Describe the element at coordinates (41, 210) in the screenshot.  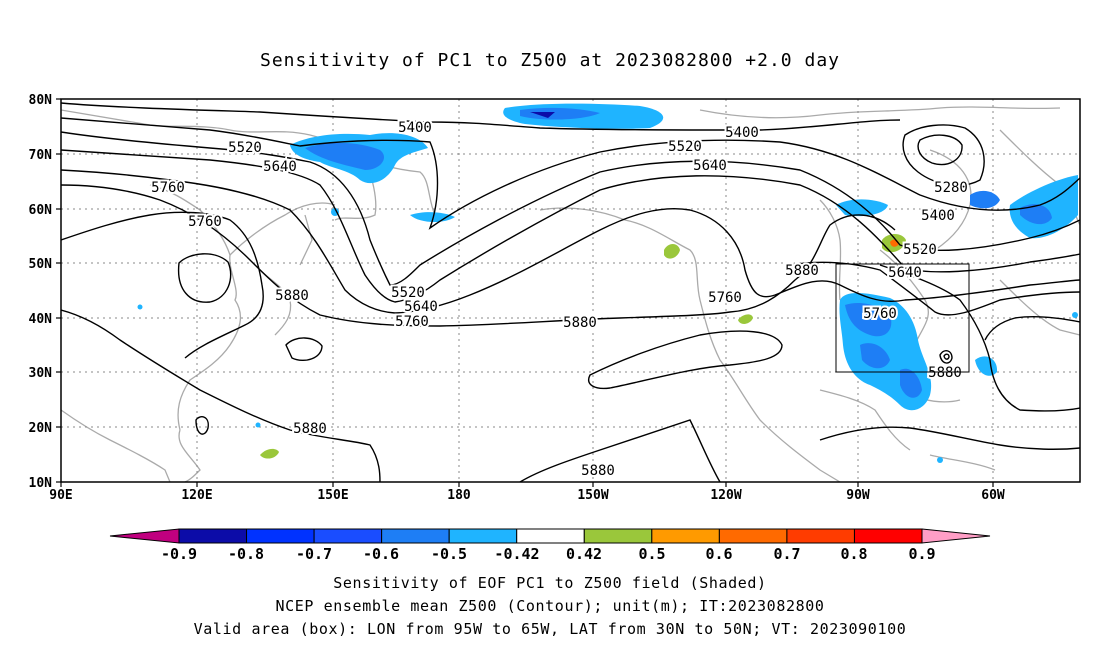
I see `lat-label: 60N` at that location.